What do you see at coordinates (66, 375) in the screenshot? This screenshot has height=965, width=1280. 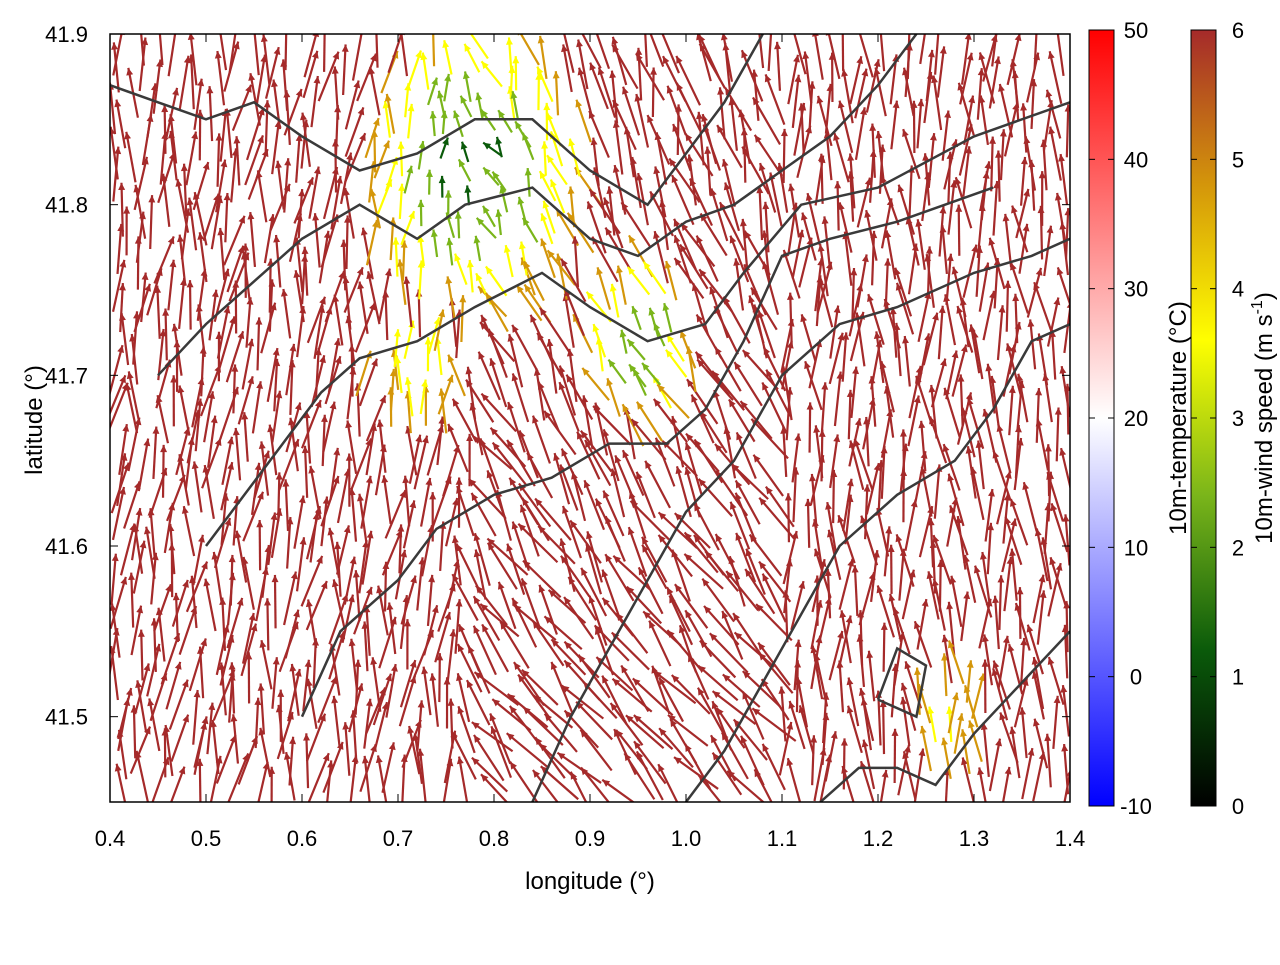 I see `y-tick-label: 41.7` at bounding box center [66, 375].